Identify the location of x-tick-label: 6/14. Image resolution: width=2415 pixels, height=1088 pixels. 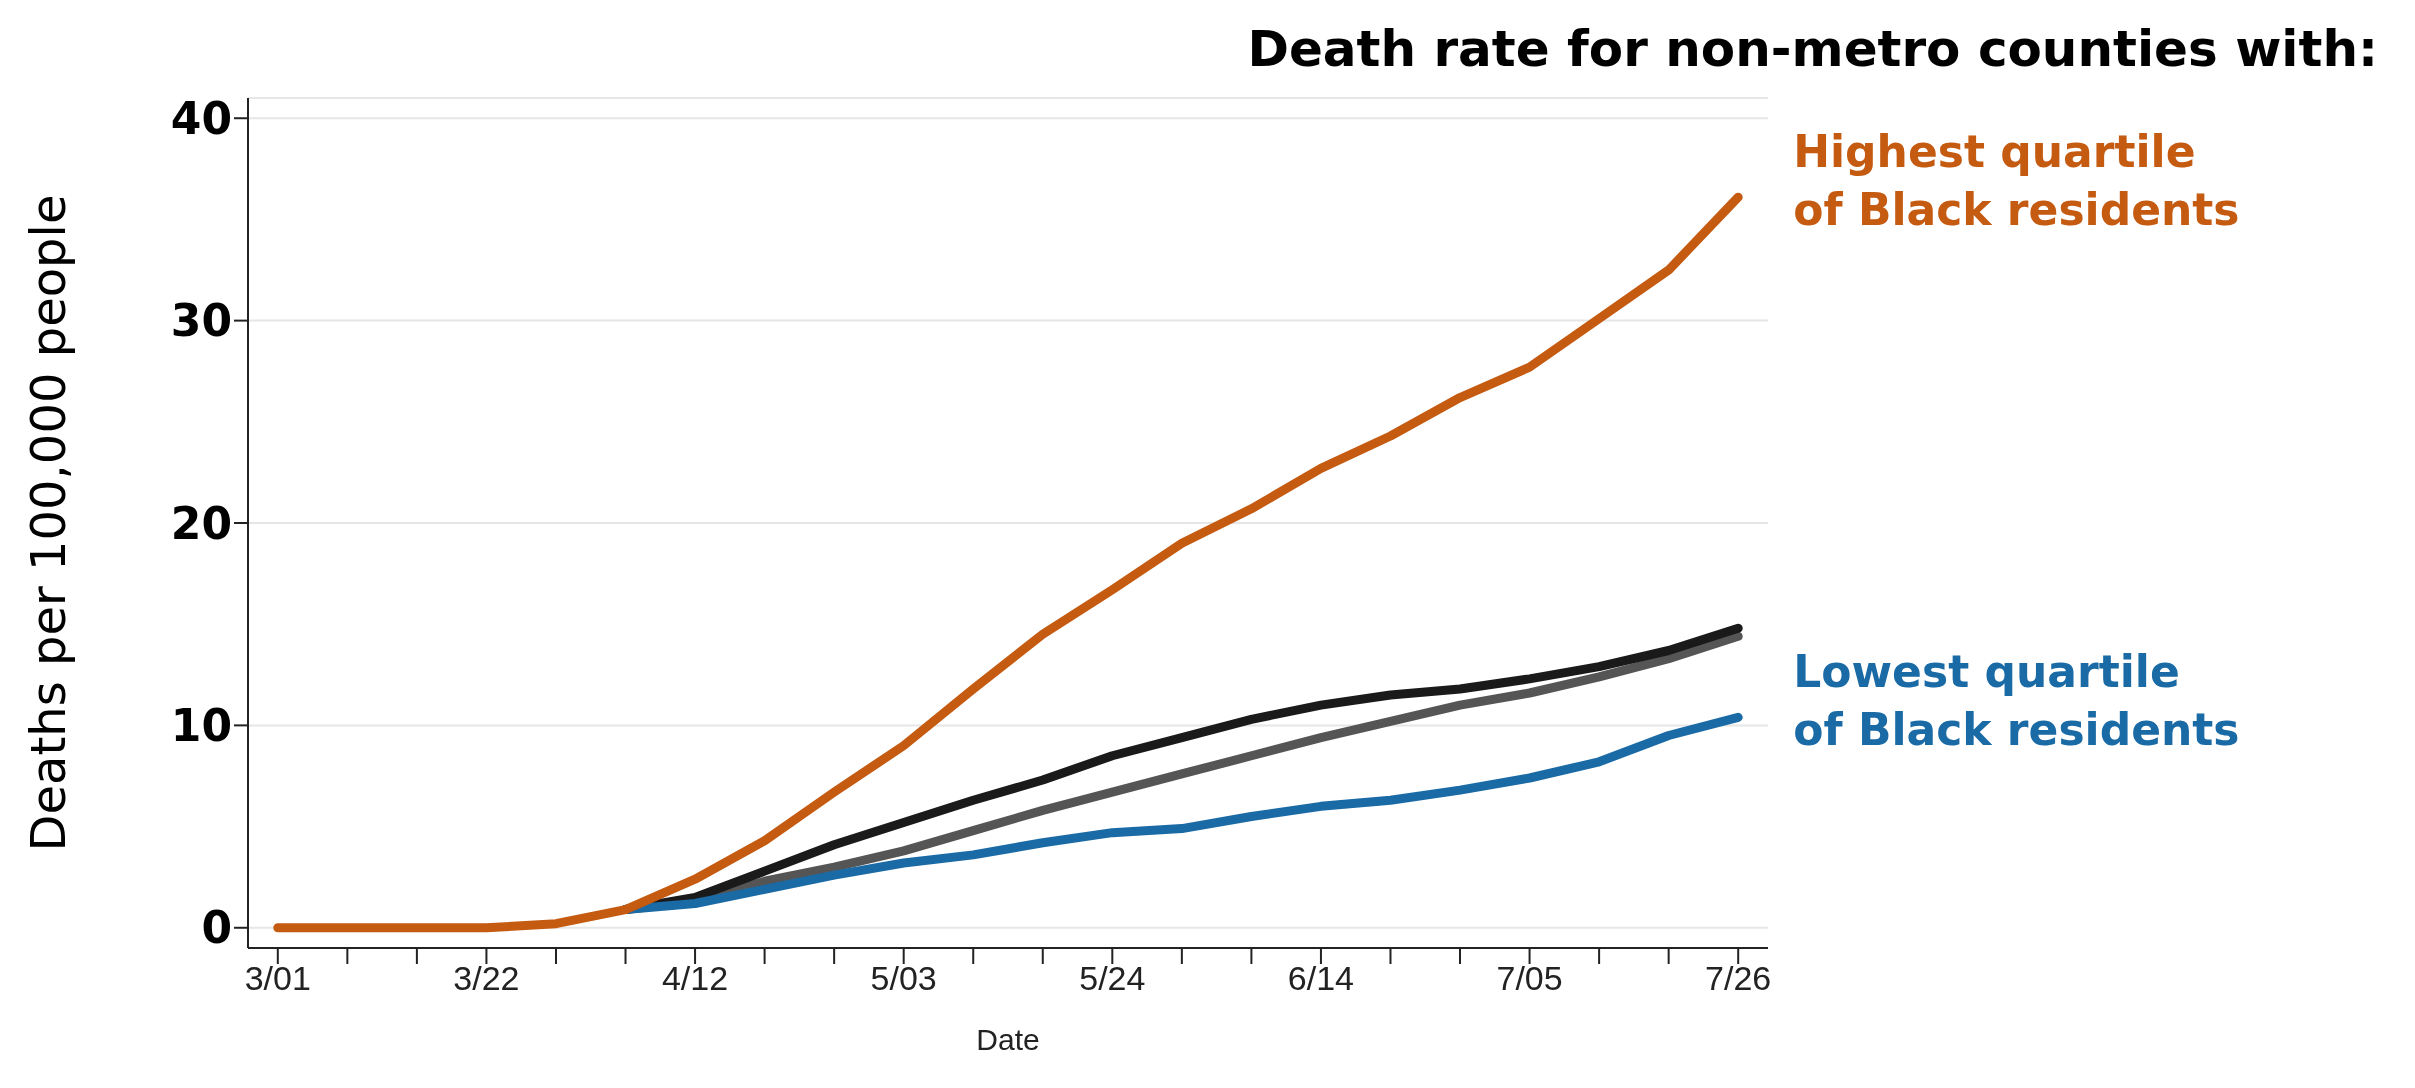
(1321, 978).